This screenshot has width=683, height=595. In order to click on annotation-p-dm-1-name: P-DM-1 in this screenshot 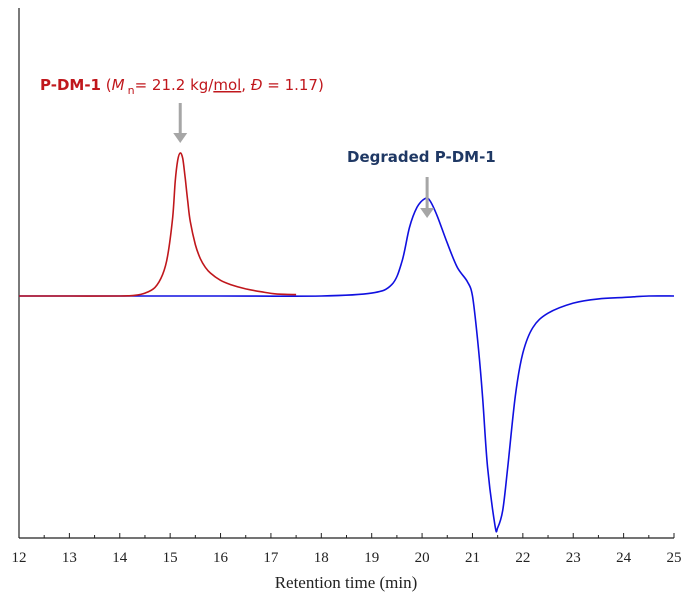, I will do `click(70, 85)`.